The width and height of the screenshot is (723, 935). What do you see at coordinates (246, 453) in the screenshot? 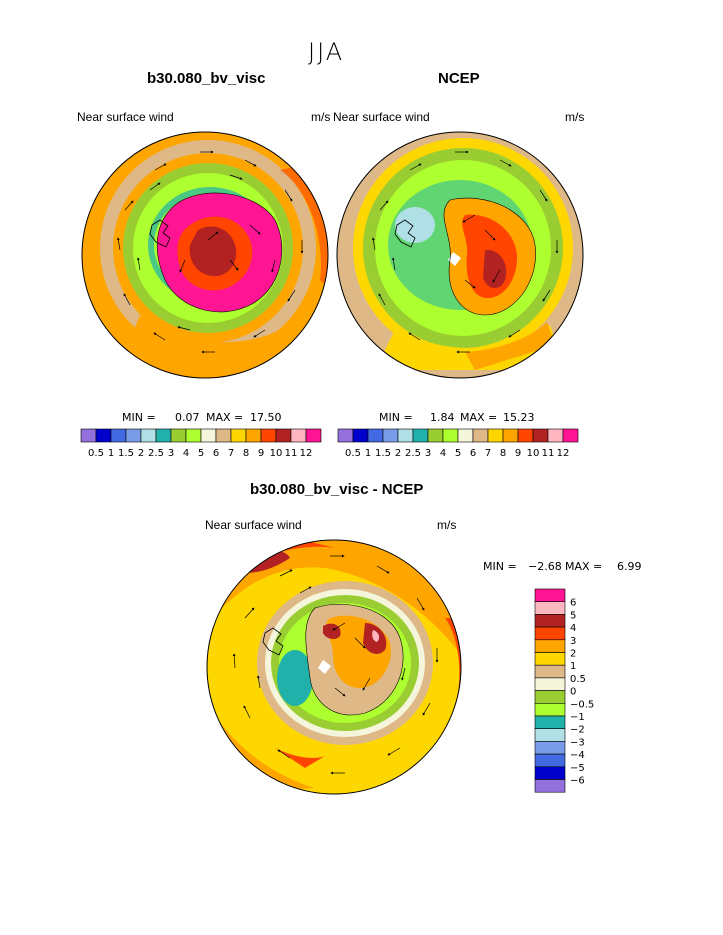
I see `colorbar-tick-label: 8` at bounding box center [246, 453].